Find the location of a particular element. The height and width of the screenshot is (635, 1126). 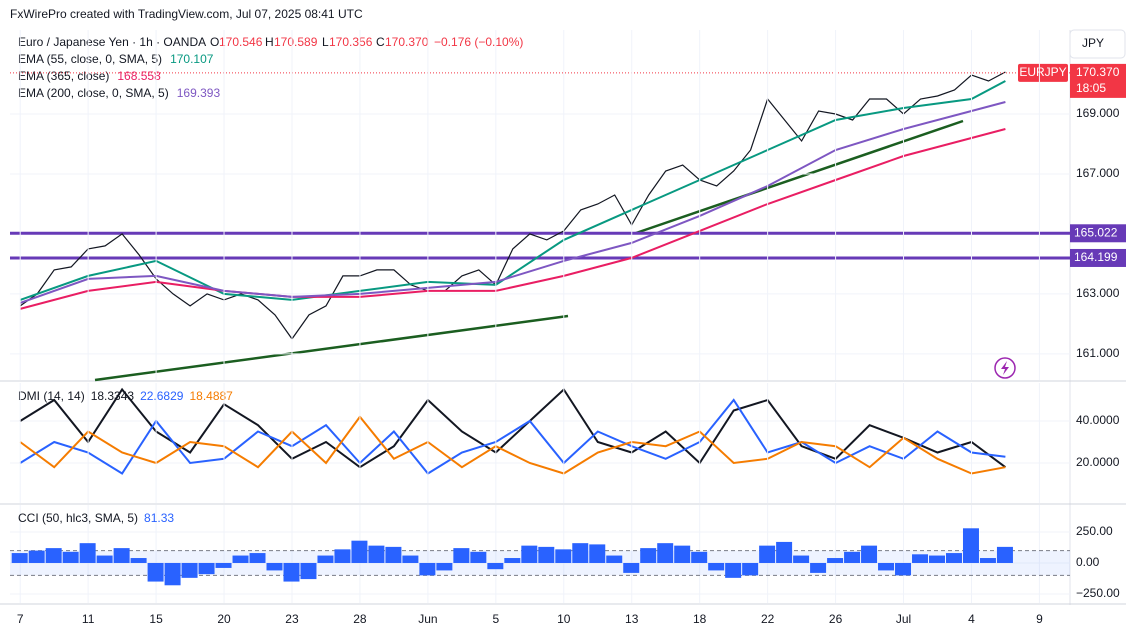

x-tick-label: 15 is located at coordinates (156, 619).